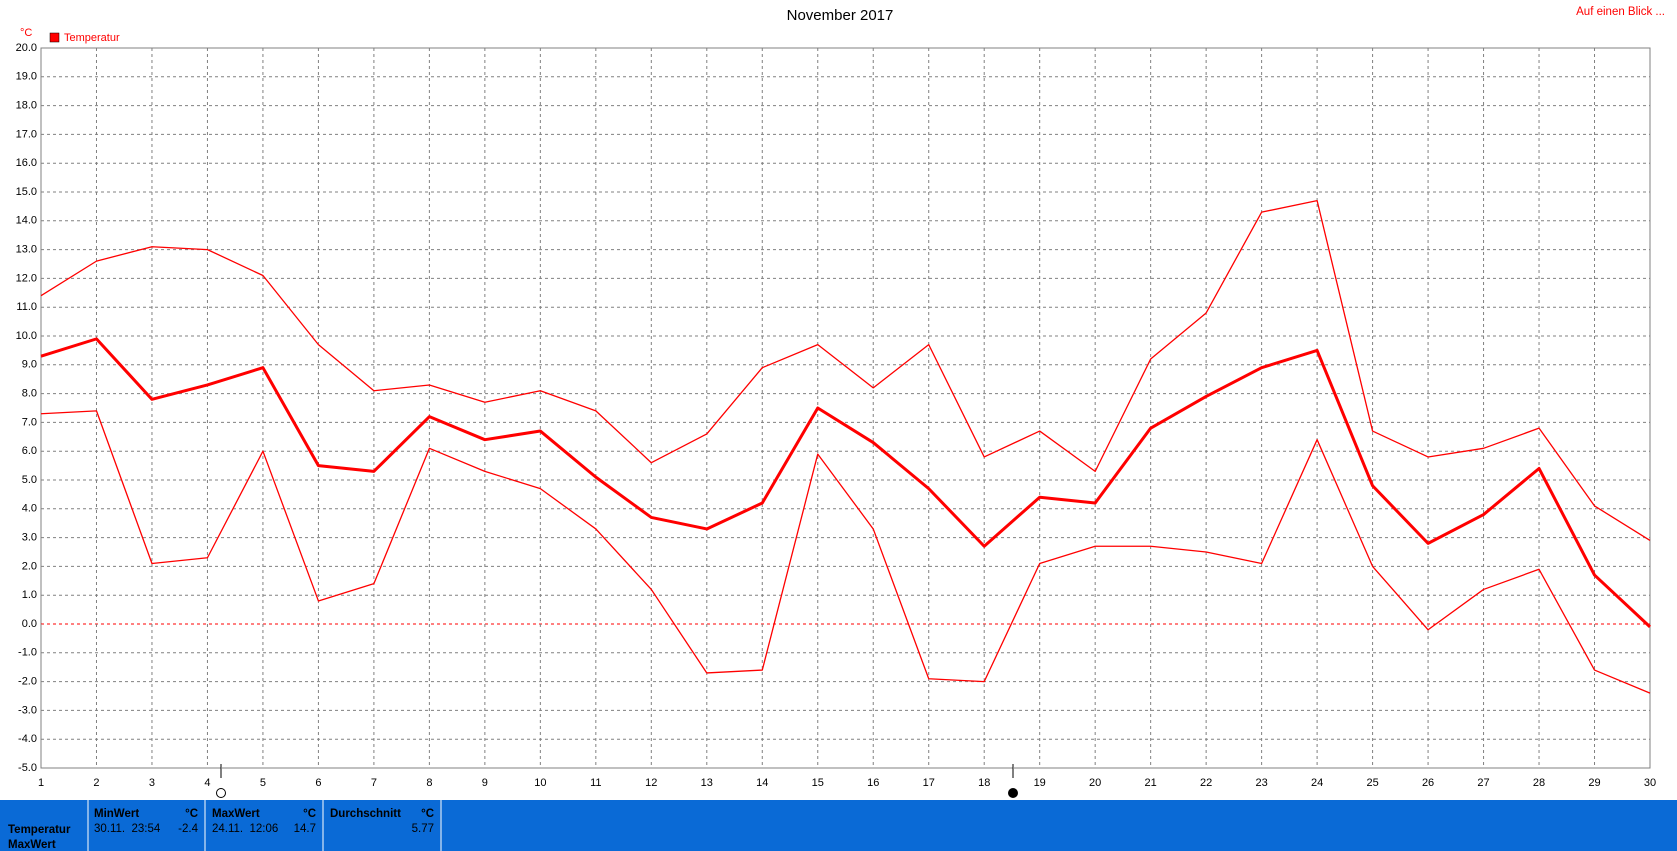 Image resolution: width=1677 pixels, height=851 pixels. I want to click on x-tick-label: 7, so click(374, 783).